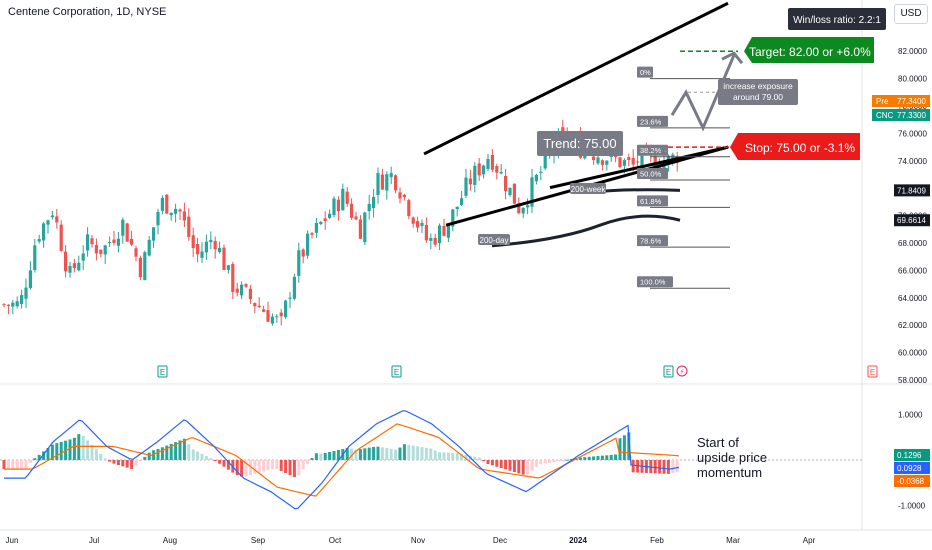 This screenshot has height=550, width=932. What do you see at coordinates (657, 540) in the screenshot?
I see `x-tick-label: Feb` at bounding box center [657, 540].